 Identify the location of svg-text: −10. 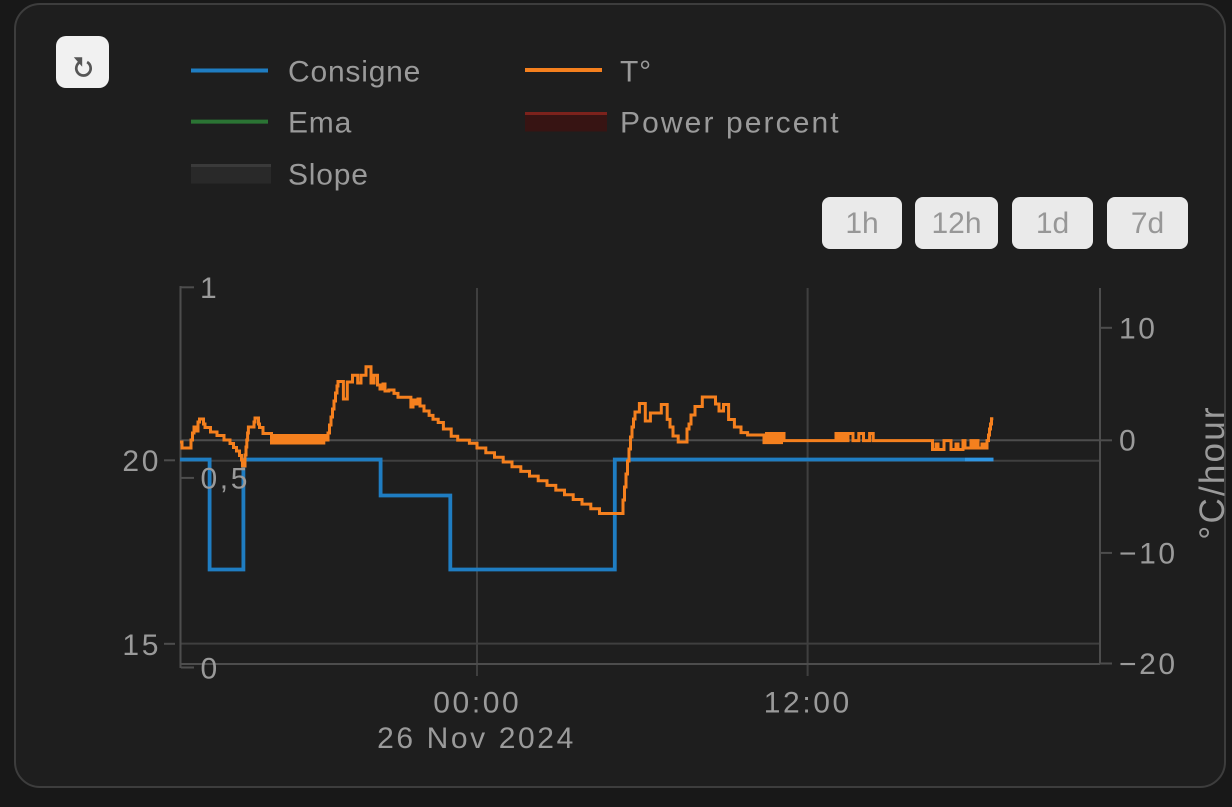
(1148, 554).